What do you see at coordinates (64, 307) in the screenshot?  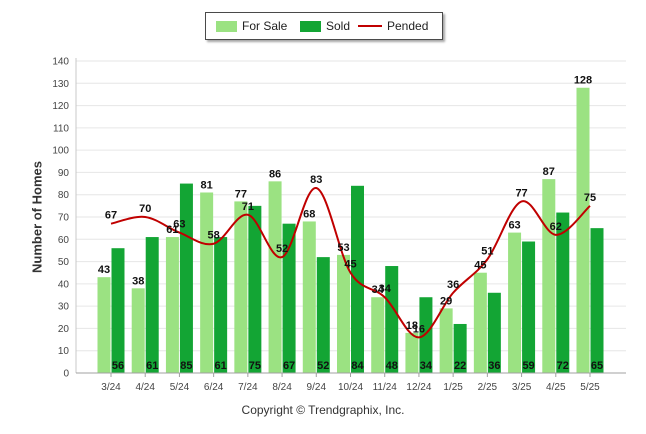 I see `y-tick-label: 30` at bounding box center [64, 307].